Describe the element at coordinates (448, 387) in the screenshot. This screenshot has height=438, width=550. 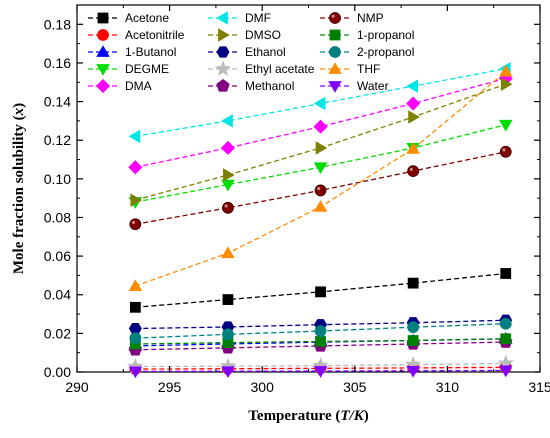
I see `x-tick-label: 310` at that location.